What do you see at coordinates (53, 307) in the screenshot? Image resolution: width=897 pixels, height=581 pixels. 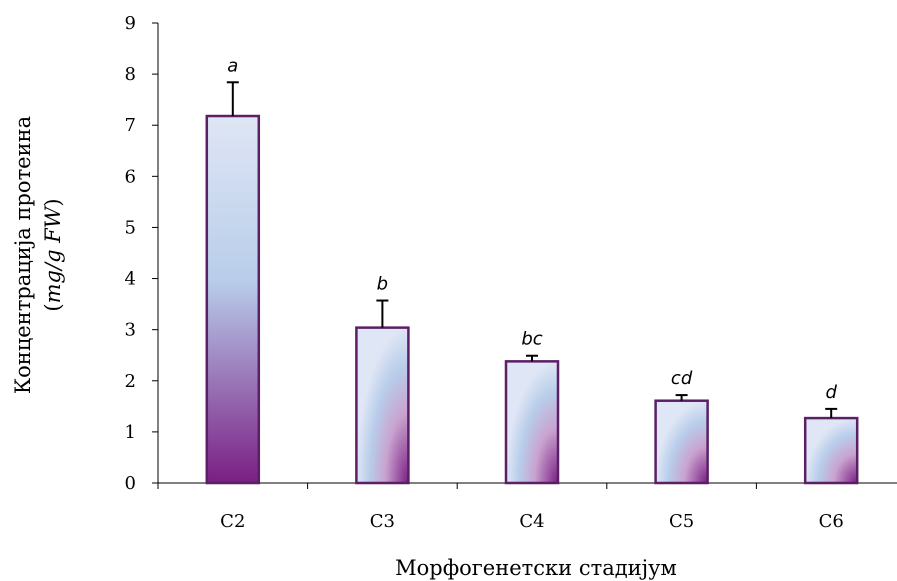 I see `y-axis-title-open-paren: (` at bounding box center [53, 307].